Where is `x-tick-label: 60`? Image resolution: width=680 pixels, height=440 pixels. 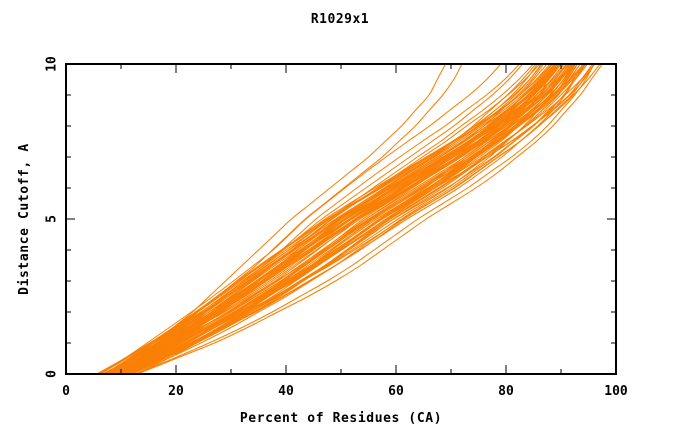
x-tick-label: 60 is located at coordinates (396, 391).